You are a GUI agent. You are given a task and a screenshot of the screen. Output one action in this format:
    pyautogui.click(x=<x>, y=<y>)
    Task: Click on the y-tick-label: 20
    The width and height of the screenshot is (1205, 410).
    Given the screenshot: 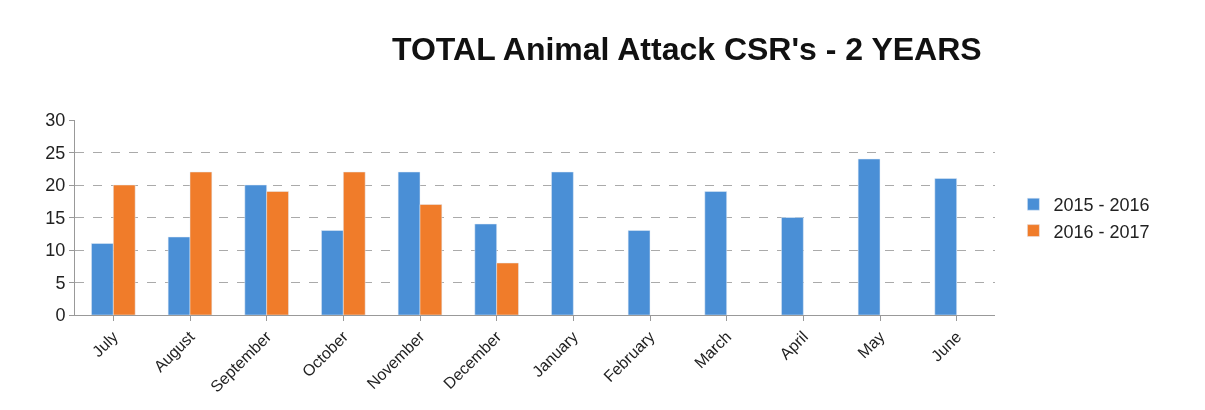 What is the action you would take?
    pyautogui.click(x=55, y=185)
    